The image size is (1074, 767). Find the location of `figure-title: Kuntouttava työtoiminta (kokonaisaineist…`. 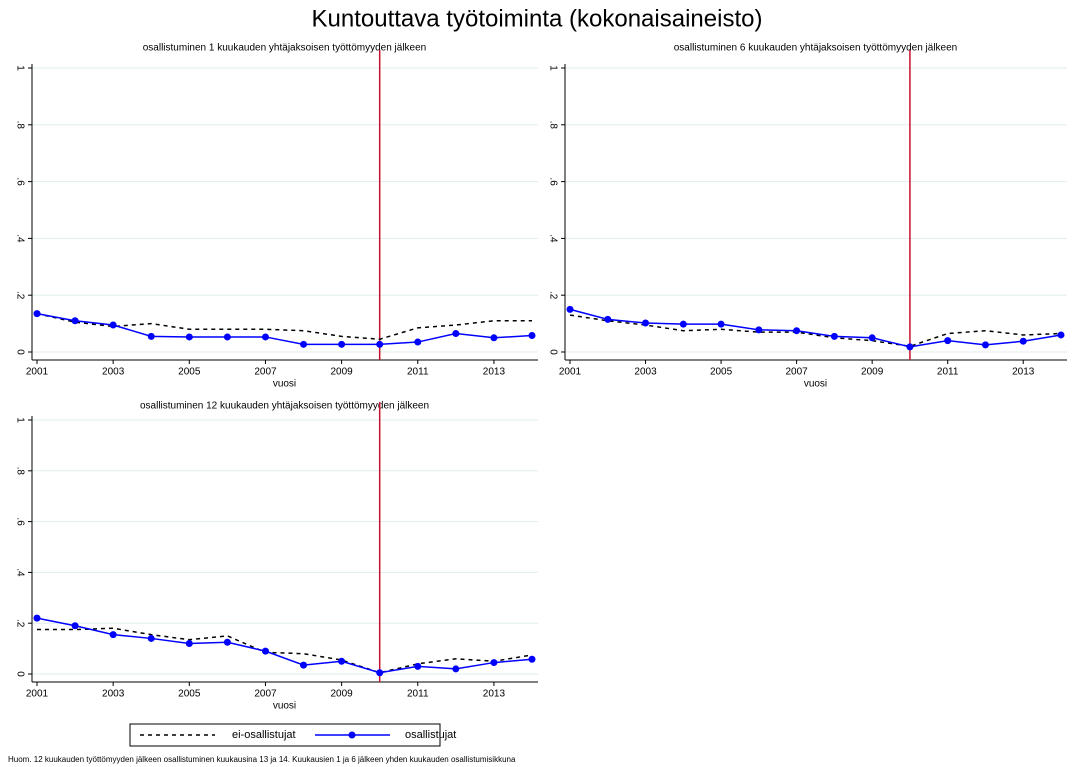

figure-title: Kuntouttava työtoiminta (kokonaisaineist… is located at coordinates (537, 18).